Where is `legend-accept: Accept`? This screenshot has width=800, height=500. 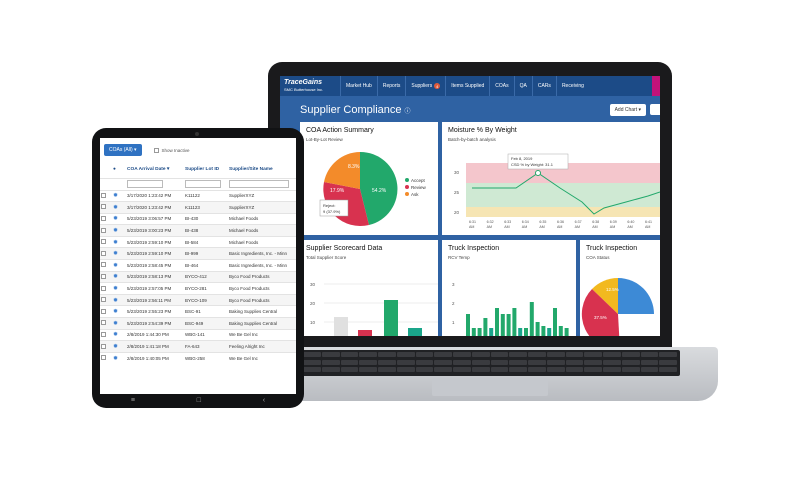 legend-accept: Accept is located at coordinates (418, 180).